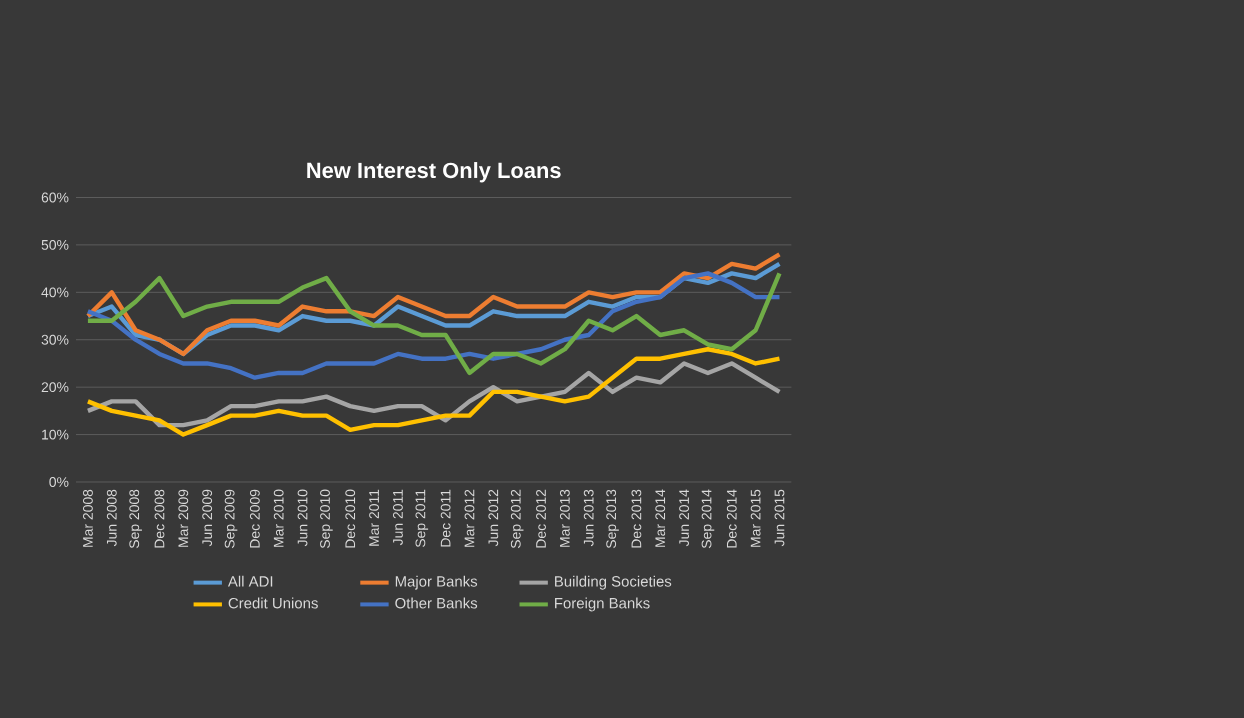 Image resolution: width=1244 pixels, height=718 pixels. I want to click on chart-title: New Interest Only Loans, so click(434, 172).